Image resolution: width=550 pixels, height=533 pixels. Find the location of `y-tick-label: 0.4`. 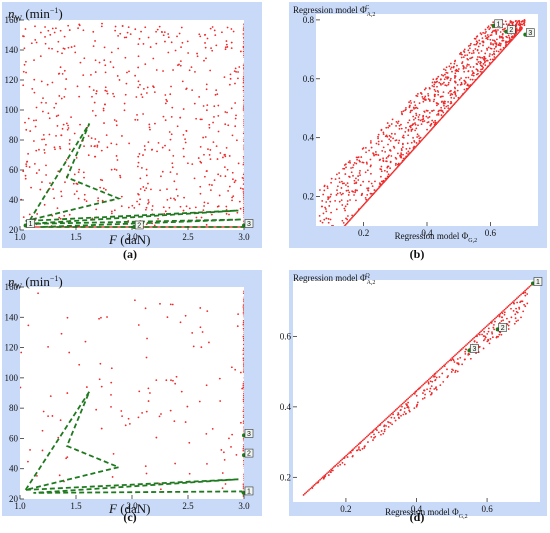

y-tick-label: 0.4 is located at coordinates (286, 407).